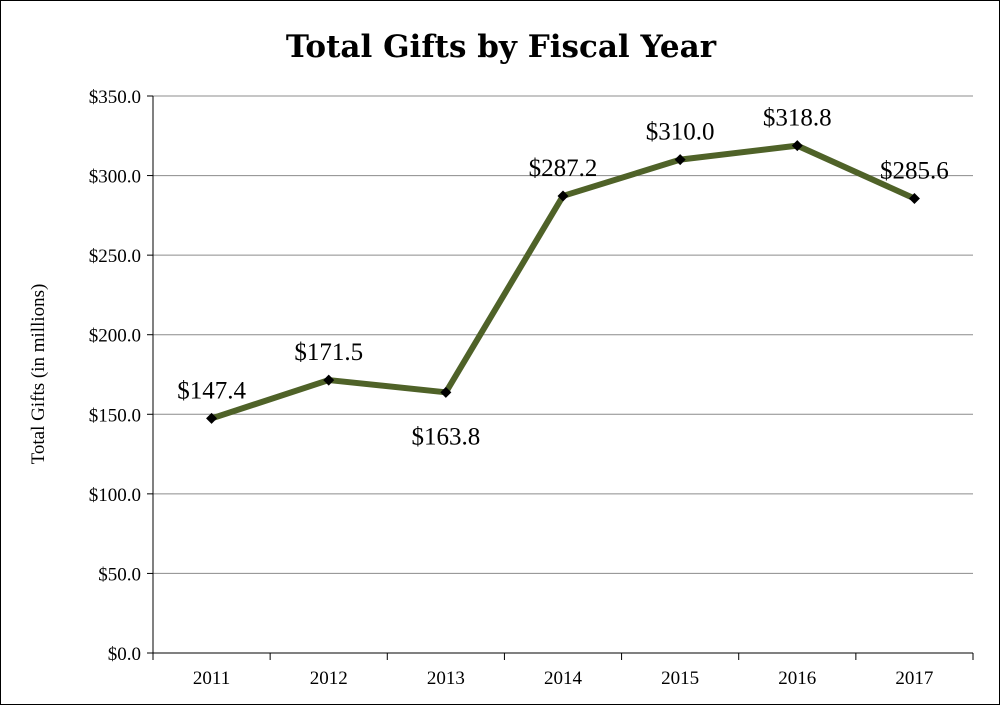 The height and width of the screenshot is (706, 1000). Describe the element at coordinates (445, 436) in the screenshot. I see `data-label: $163.8` at that location.